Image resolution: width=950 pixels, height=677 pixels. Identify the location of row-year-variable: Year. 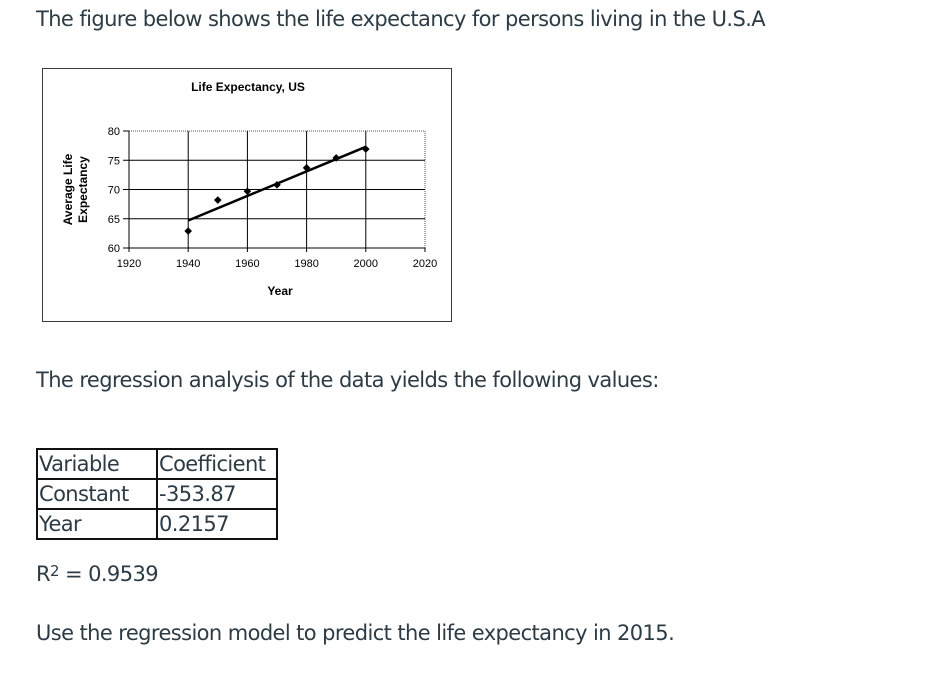
(97, 524).